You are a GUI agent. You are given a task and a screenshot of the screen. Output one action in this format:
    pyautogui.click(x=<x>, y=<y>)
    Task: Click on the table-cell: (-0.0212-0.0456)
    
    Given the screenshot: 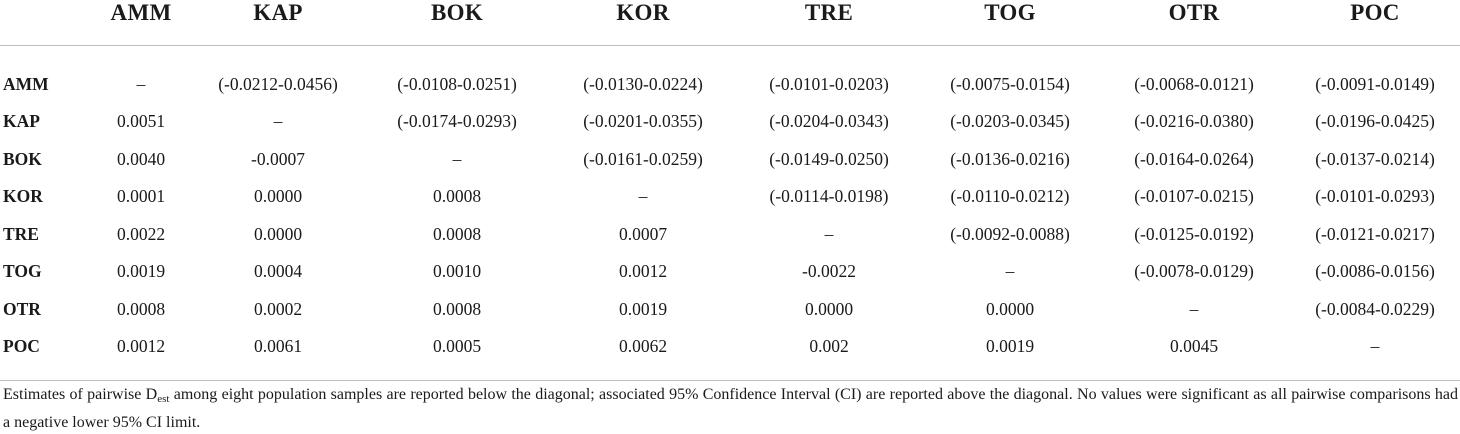 What is the action you would take?
    pyautogui.click(x=278, y=84)
    